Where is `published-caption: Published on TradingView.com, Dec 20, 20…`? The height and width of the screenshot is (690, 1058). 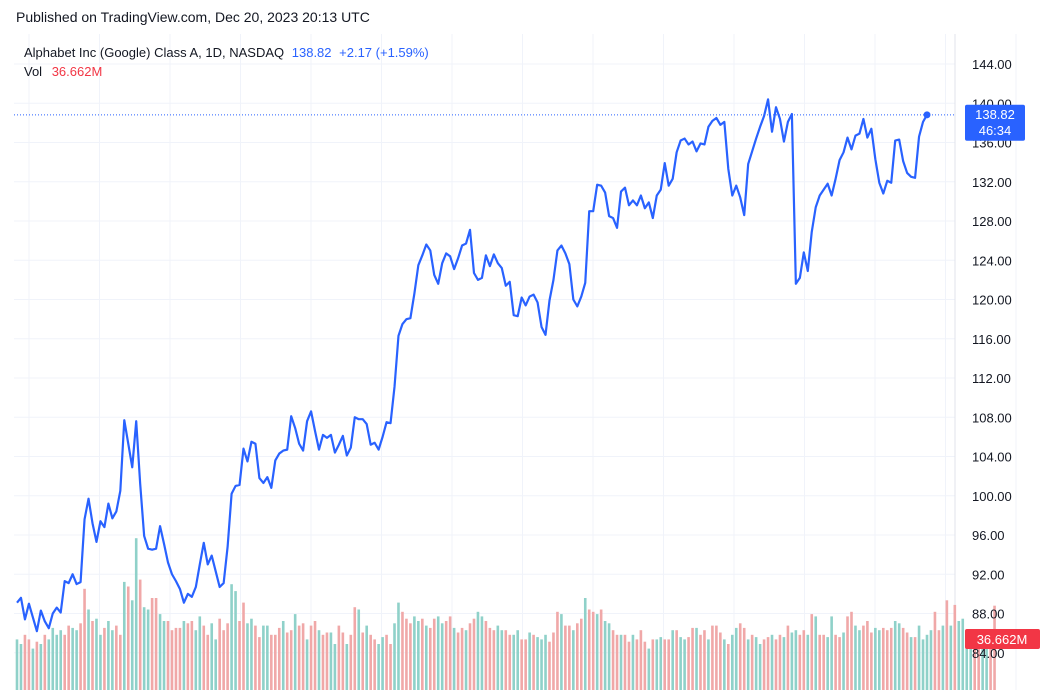 published-caption: Published on TradingView.com, Dec 20, 20… is located at coordinates (193, 17).